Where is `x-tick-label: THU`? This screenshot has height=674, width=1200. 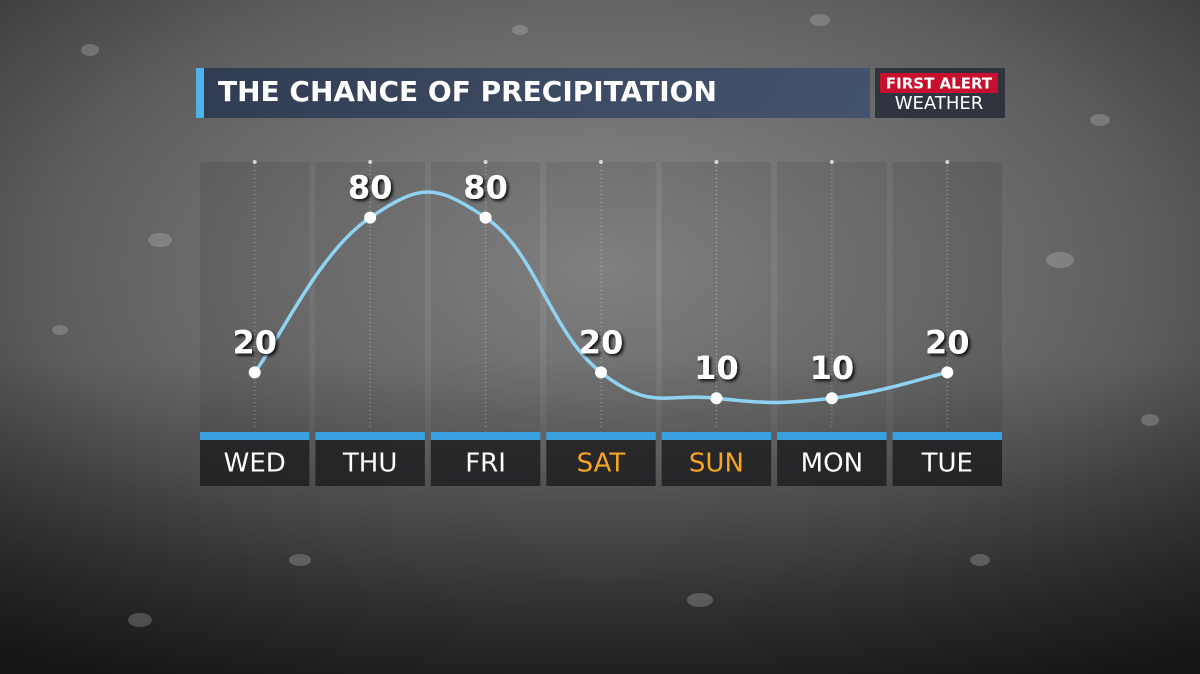
x-tick-label: THU is located at coordinates (369, 464).